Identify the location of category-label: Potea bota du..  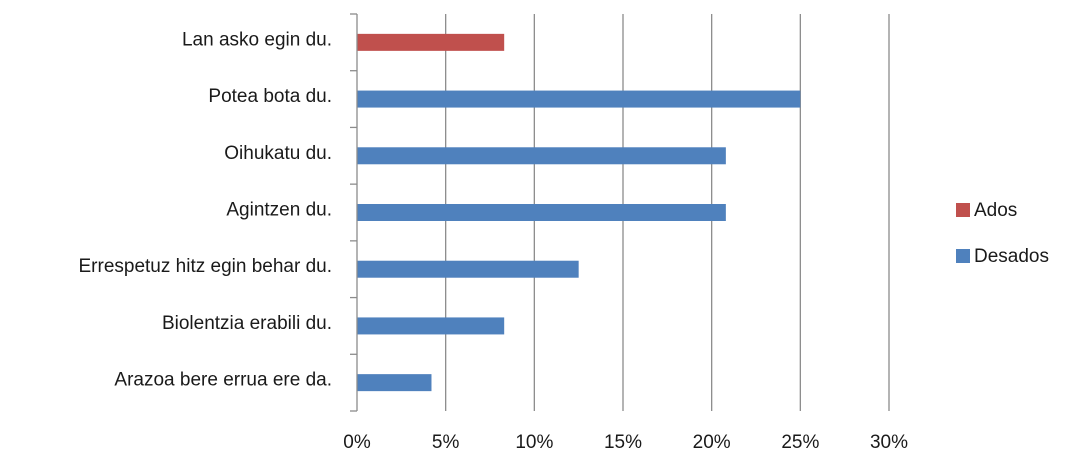
(270, 96).